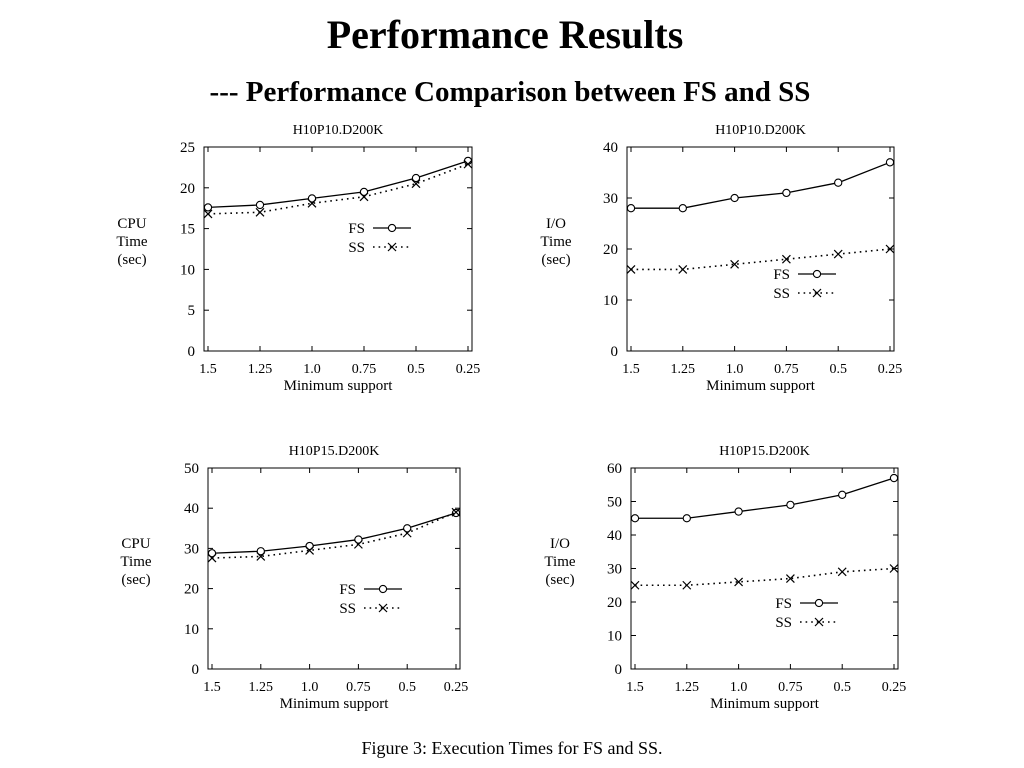 The image size is (1024, 768). What do you see at coordinates (187, 230) in the screenshot?
I see `y-tick-label: 15` at bounding box center [187, 230].